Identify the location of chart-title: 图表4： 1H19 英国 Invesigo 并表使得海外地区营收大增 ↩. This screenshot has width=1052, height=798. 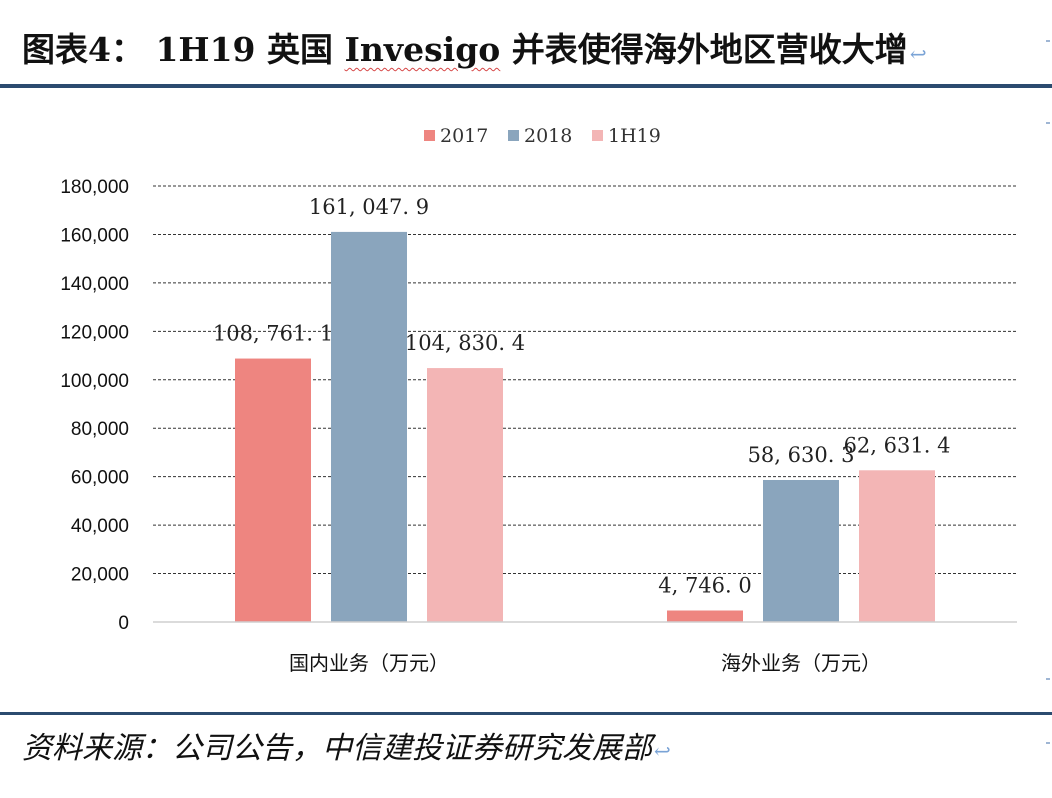
(522, 50).